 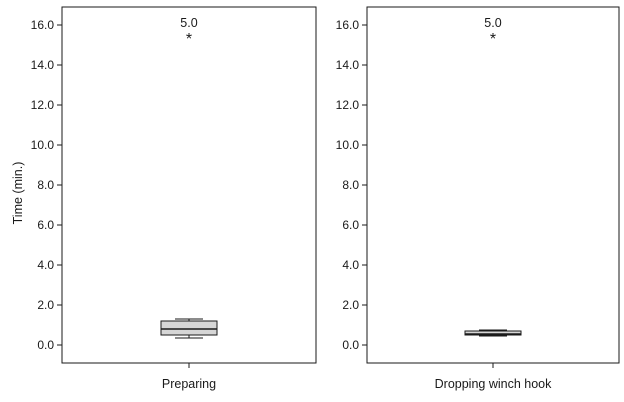 I want to click on panel-1-y-tick-label: 2.0, so click(x=45, y=305).